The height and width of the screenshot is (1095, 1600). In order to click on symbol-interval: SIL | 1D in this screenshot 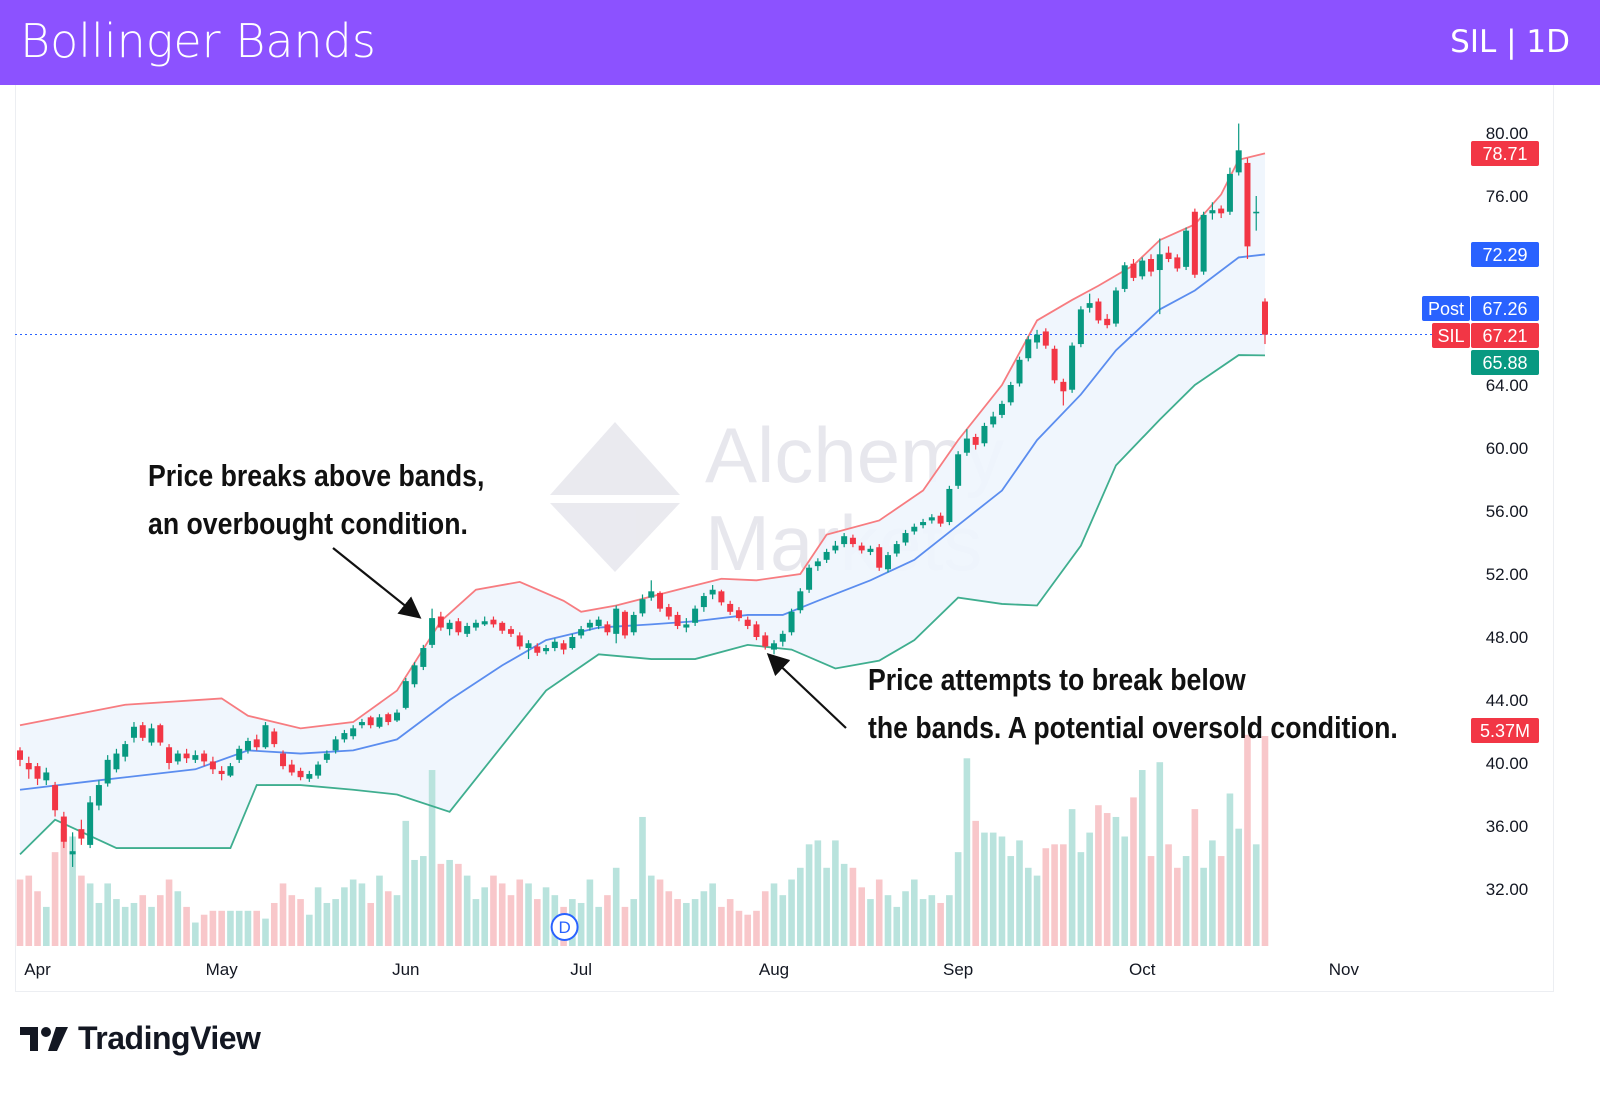, I will do `click(1510, 42)`.